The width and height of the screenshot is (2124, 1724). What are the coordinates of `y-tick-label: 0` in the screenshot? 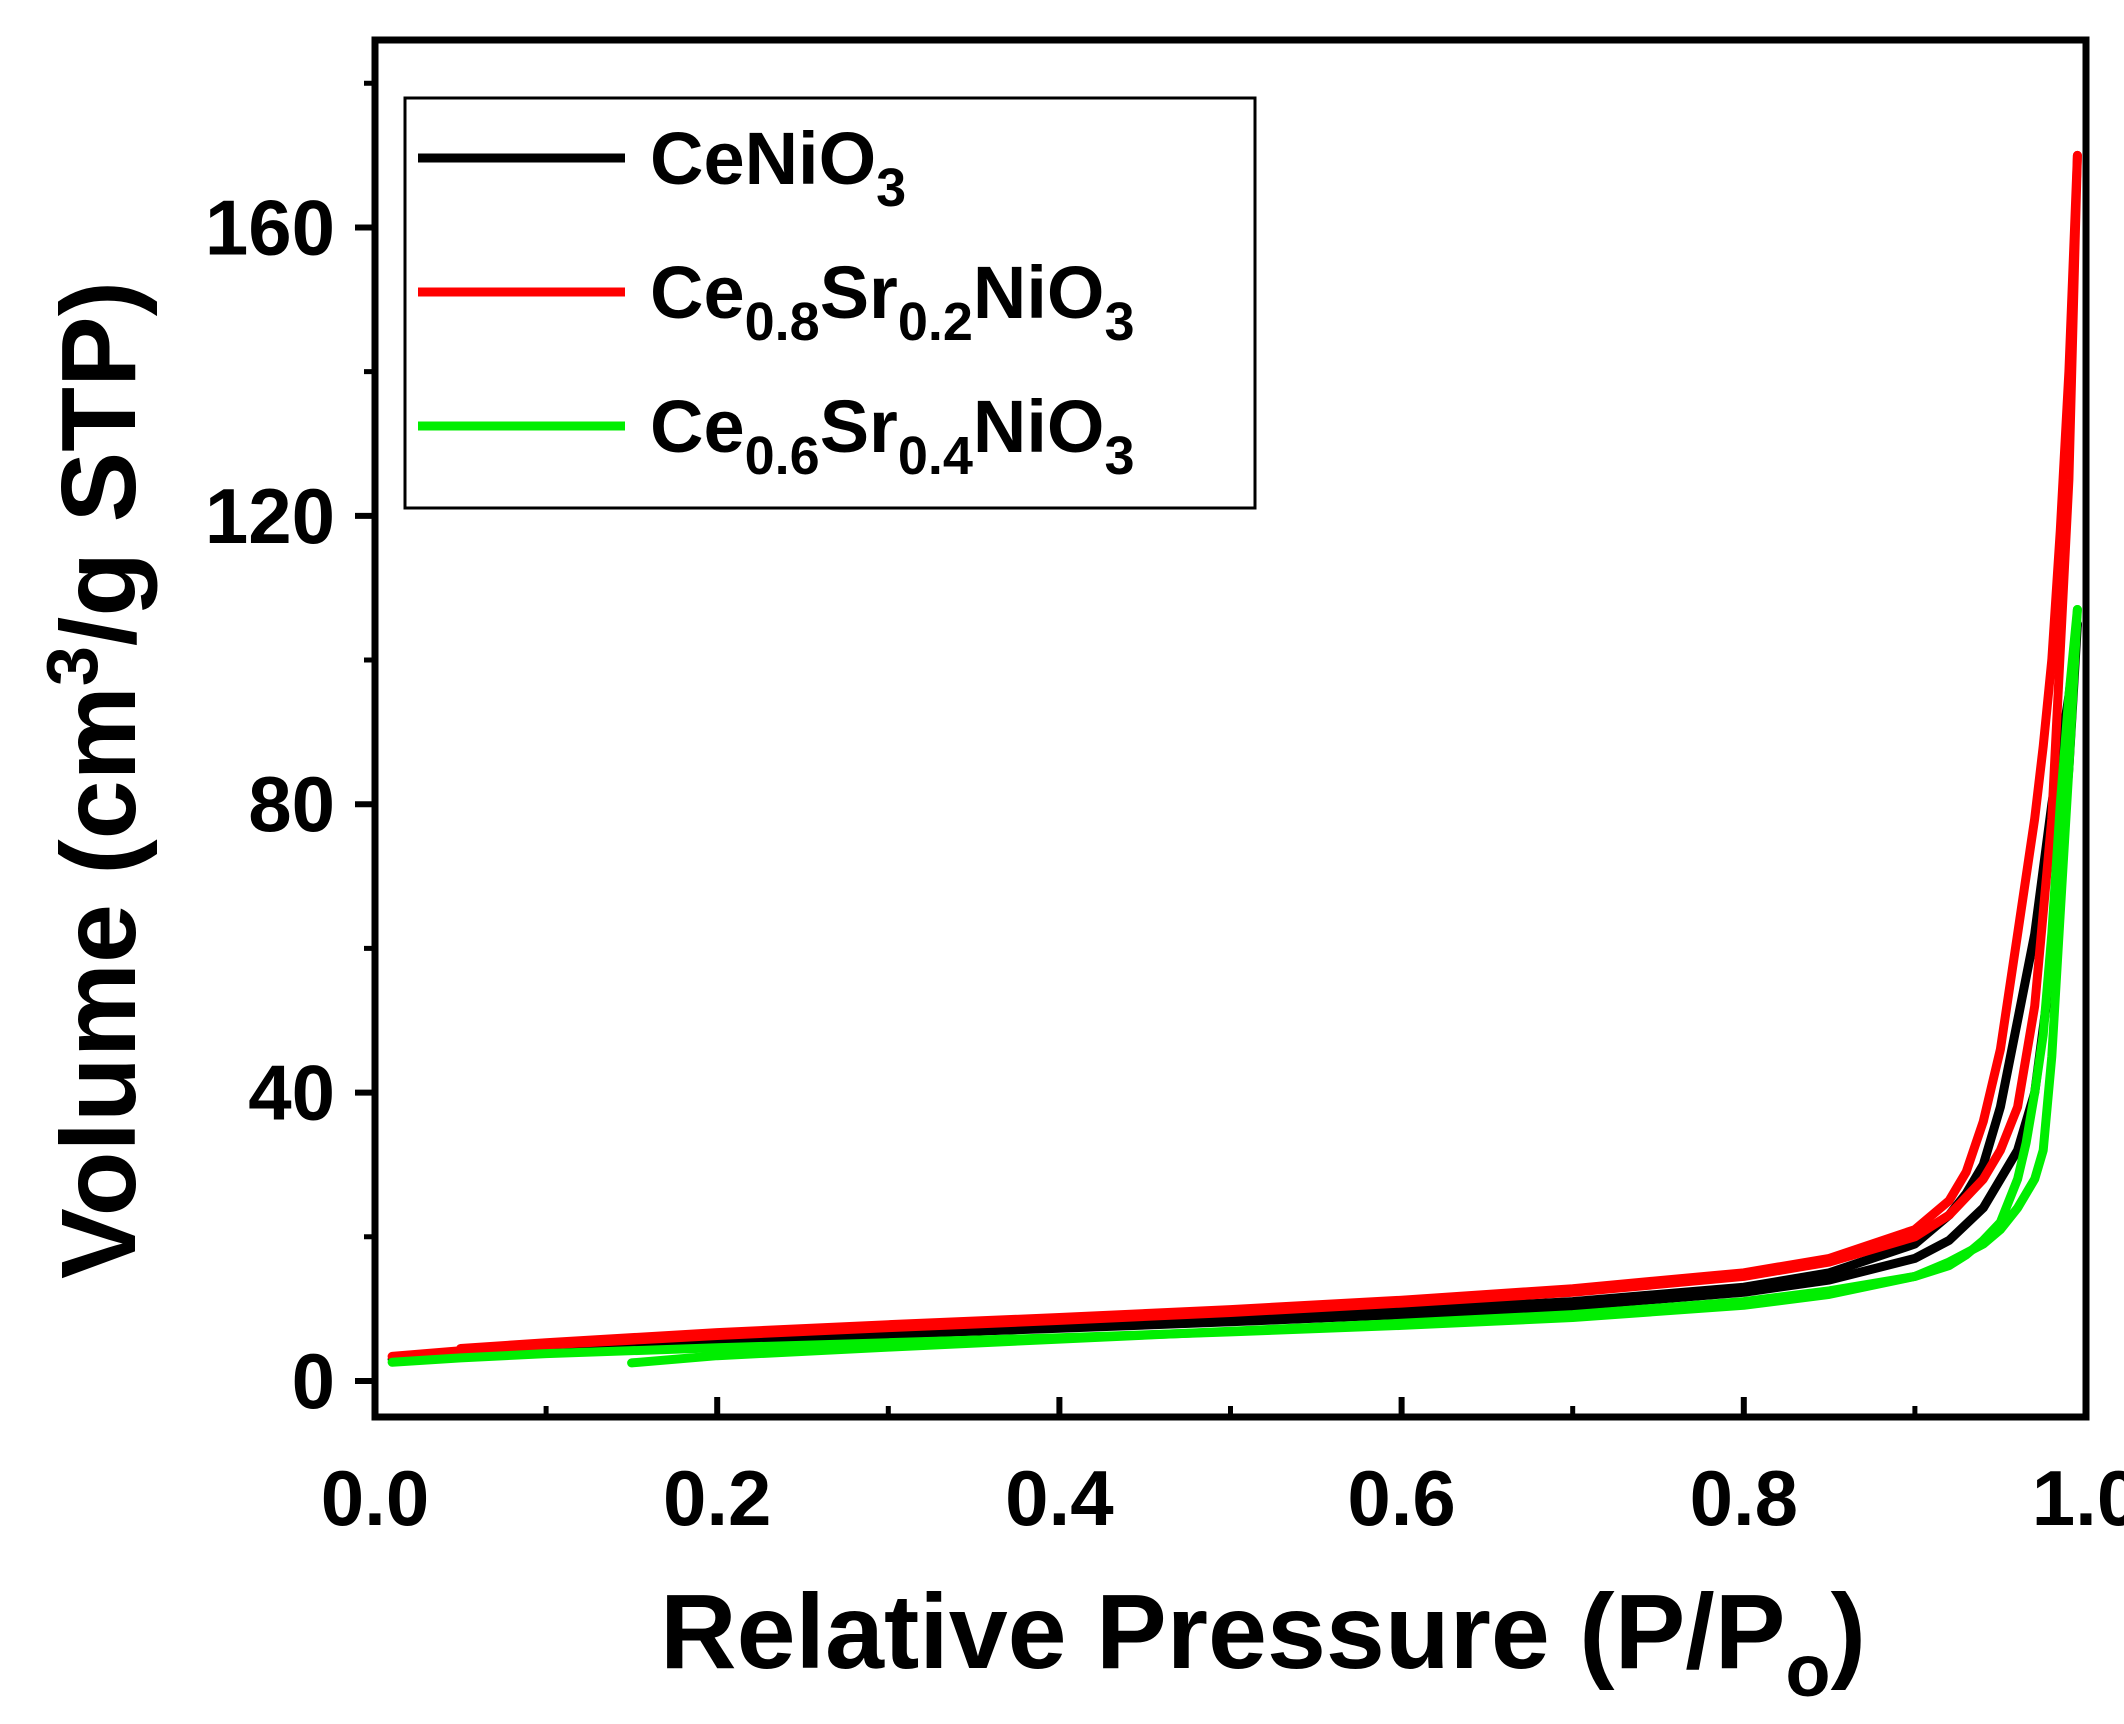 It's located at (313, 1381).